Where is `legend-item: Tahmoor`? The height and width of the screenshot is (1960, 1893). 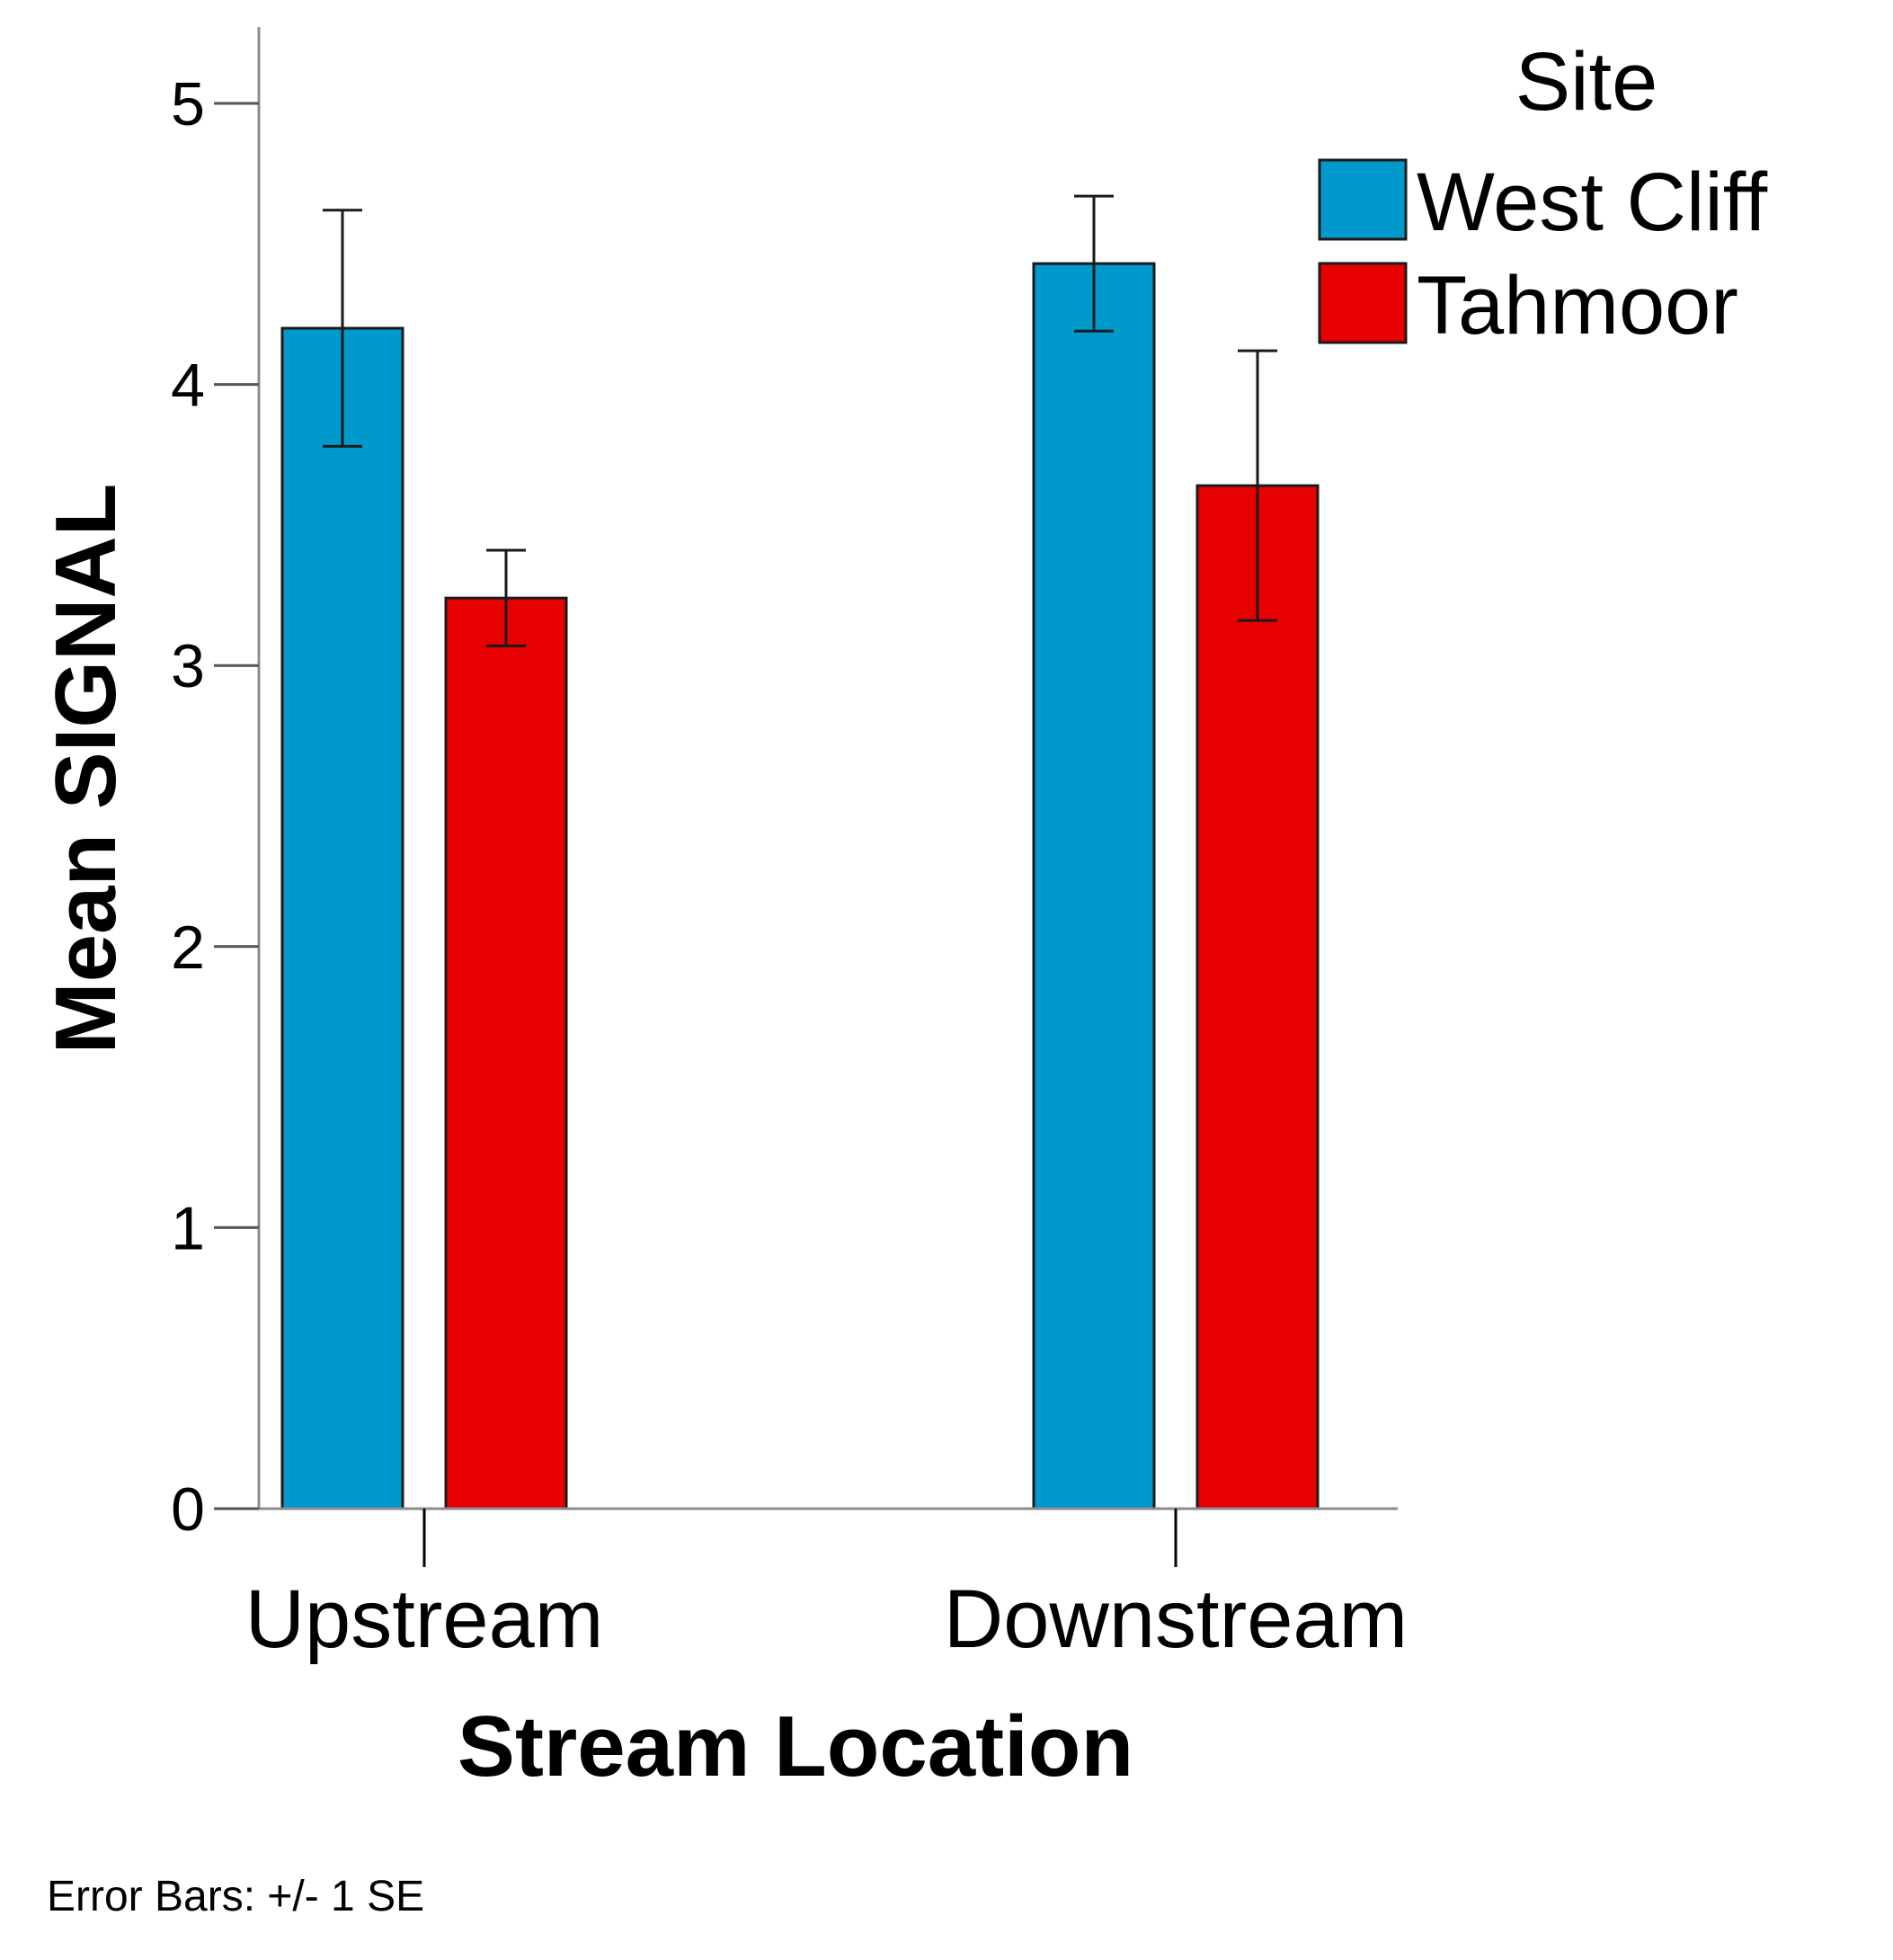
legend-item: Tahmoor is located at coordinates (1528, 306).